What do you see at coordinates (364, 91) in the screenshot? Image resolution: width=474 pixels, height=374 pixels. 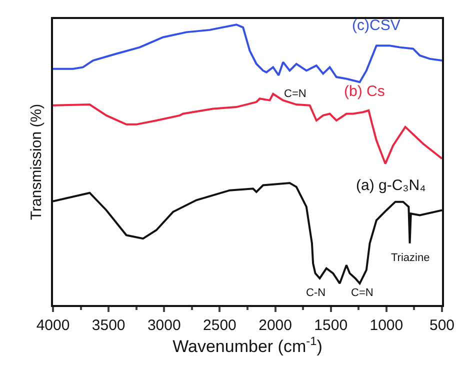 I see `series-label: (b) Cs` at bounding box center [364, 91].